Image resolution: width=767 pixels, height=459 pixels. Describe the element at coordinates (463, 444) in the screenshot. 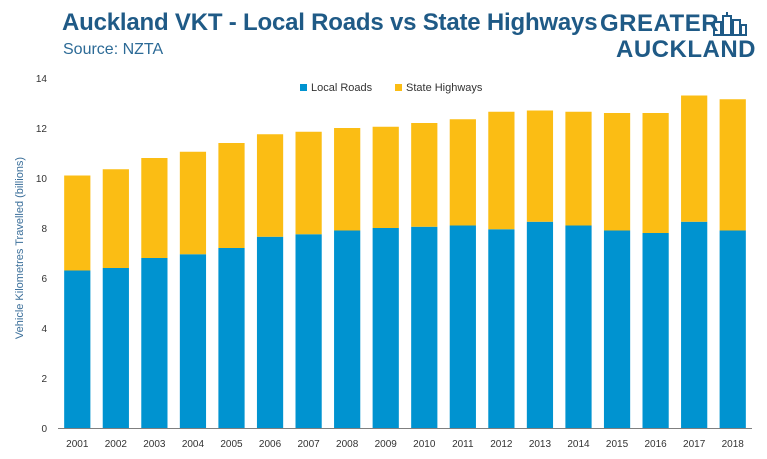

I see `x-tick-label: 2011` at that location.